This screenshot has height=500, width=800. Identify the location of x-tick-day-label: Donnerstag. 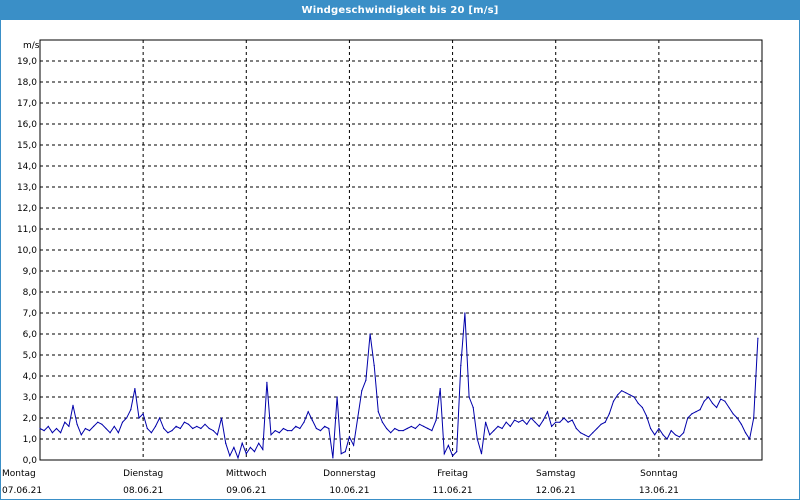
(349, 474).